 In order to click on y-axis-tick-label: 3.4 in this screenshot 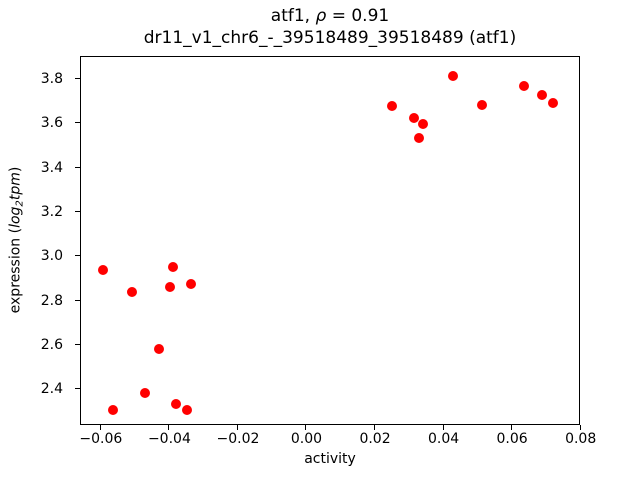, I will do `click(51, 167)`.